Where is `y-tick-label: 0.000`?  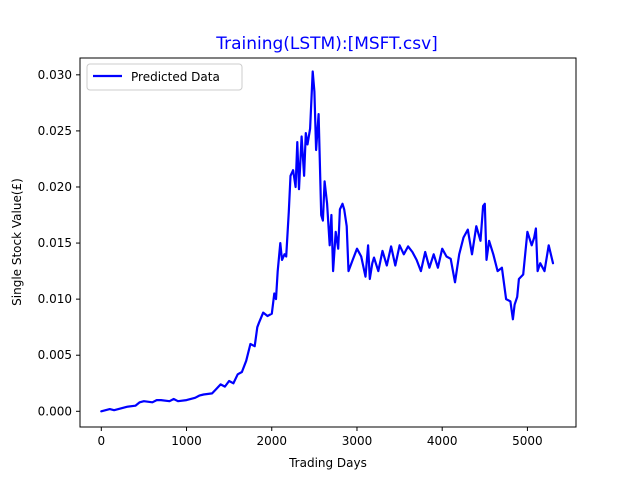 y-tick-label: 0.000 is located at coordinates (55, 411).